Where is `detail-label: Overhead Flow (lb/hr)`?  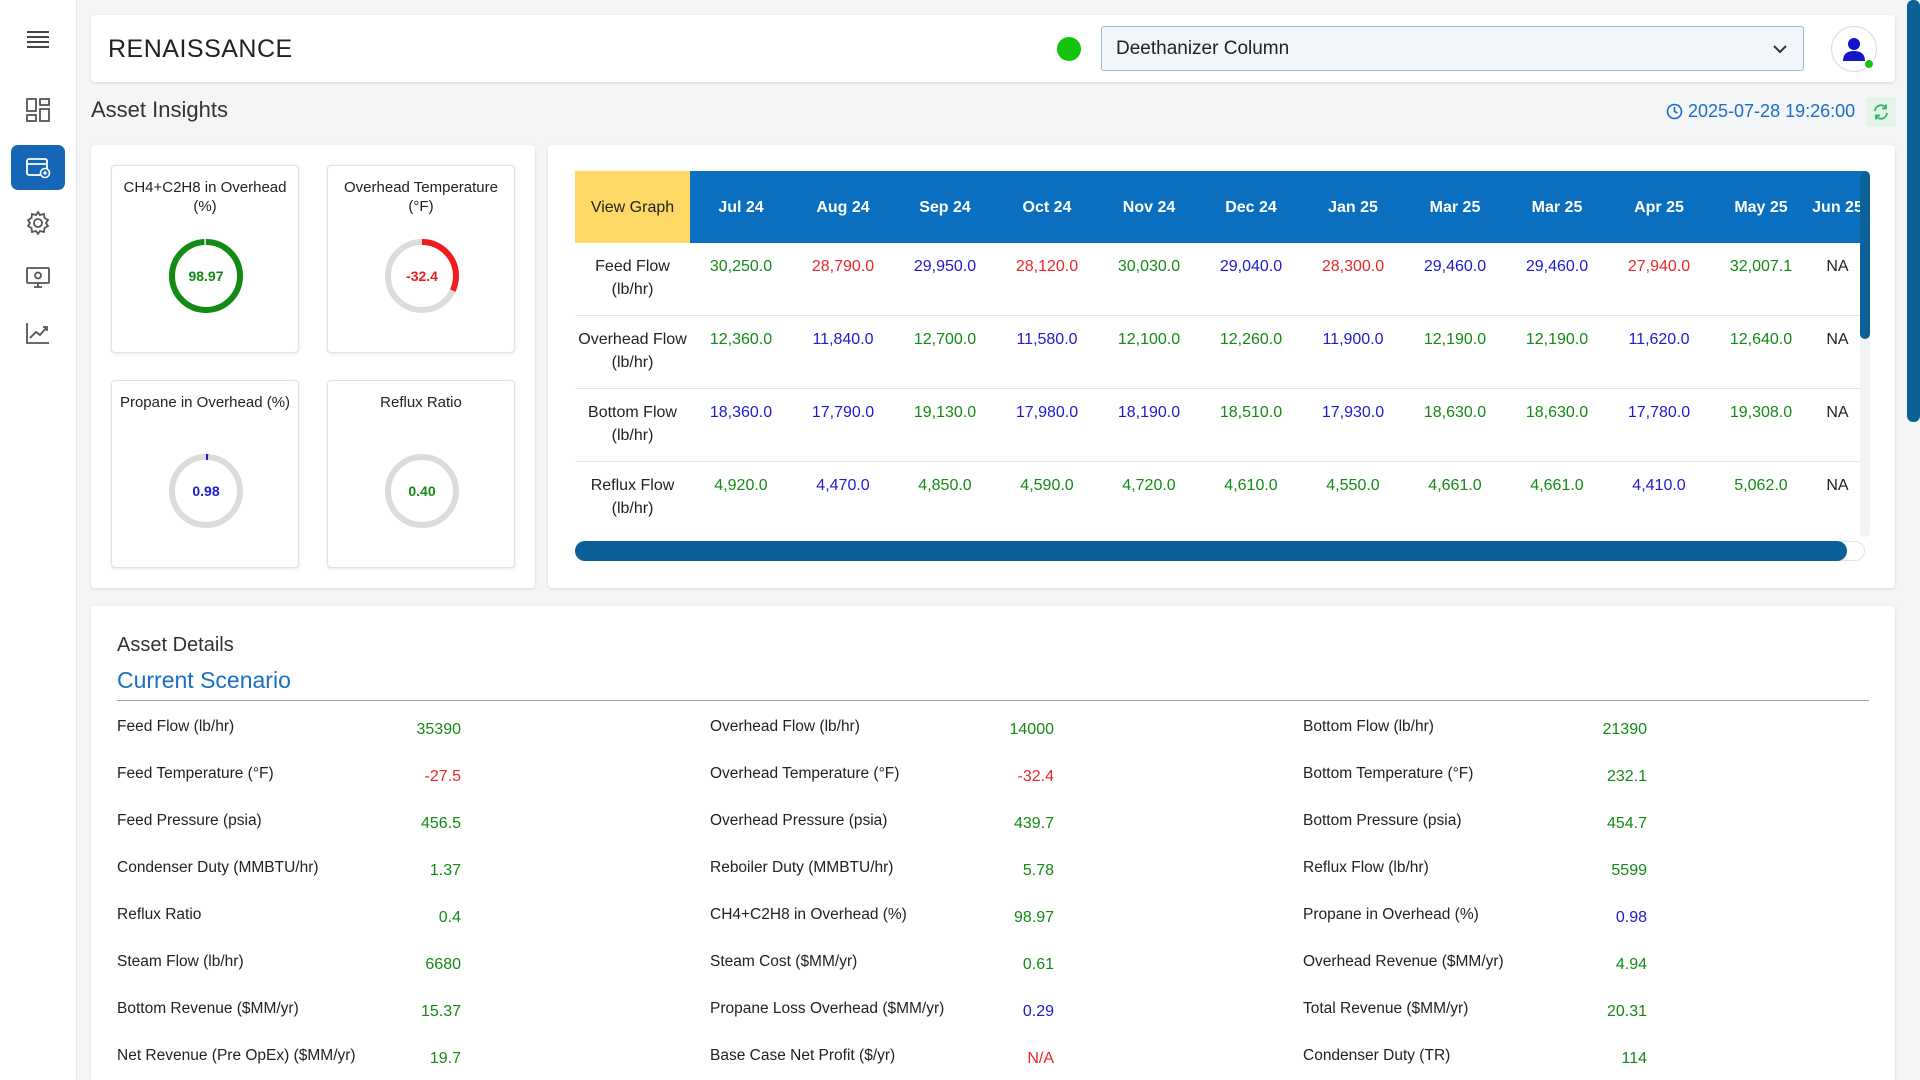
detail-label: Overhead Flow (lb/hr) is located at coordinates (785, 726).